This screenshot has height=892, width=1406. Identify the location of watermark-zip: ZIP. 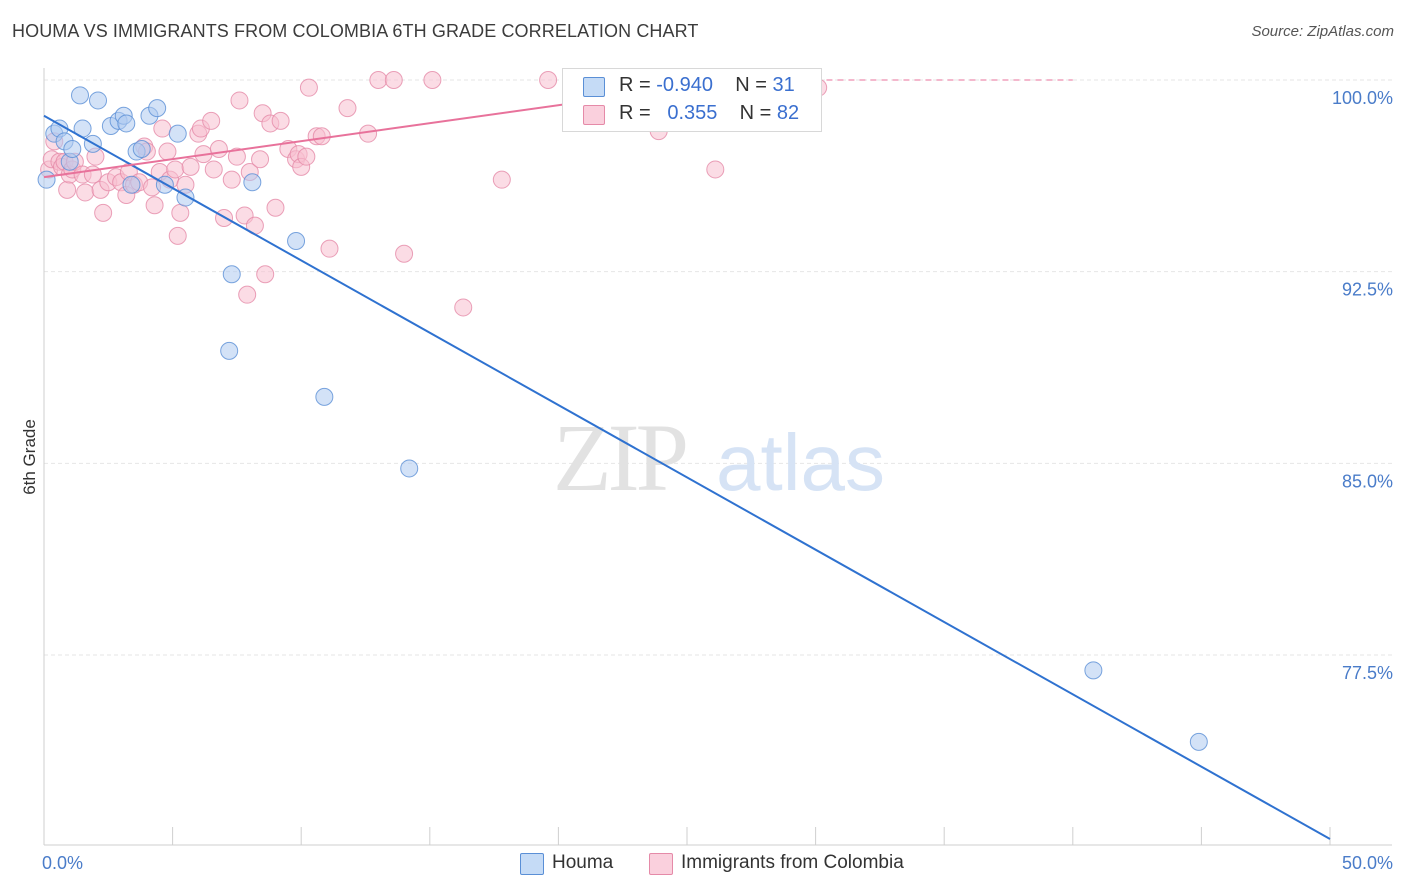
(619, 457).